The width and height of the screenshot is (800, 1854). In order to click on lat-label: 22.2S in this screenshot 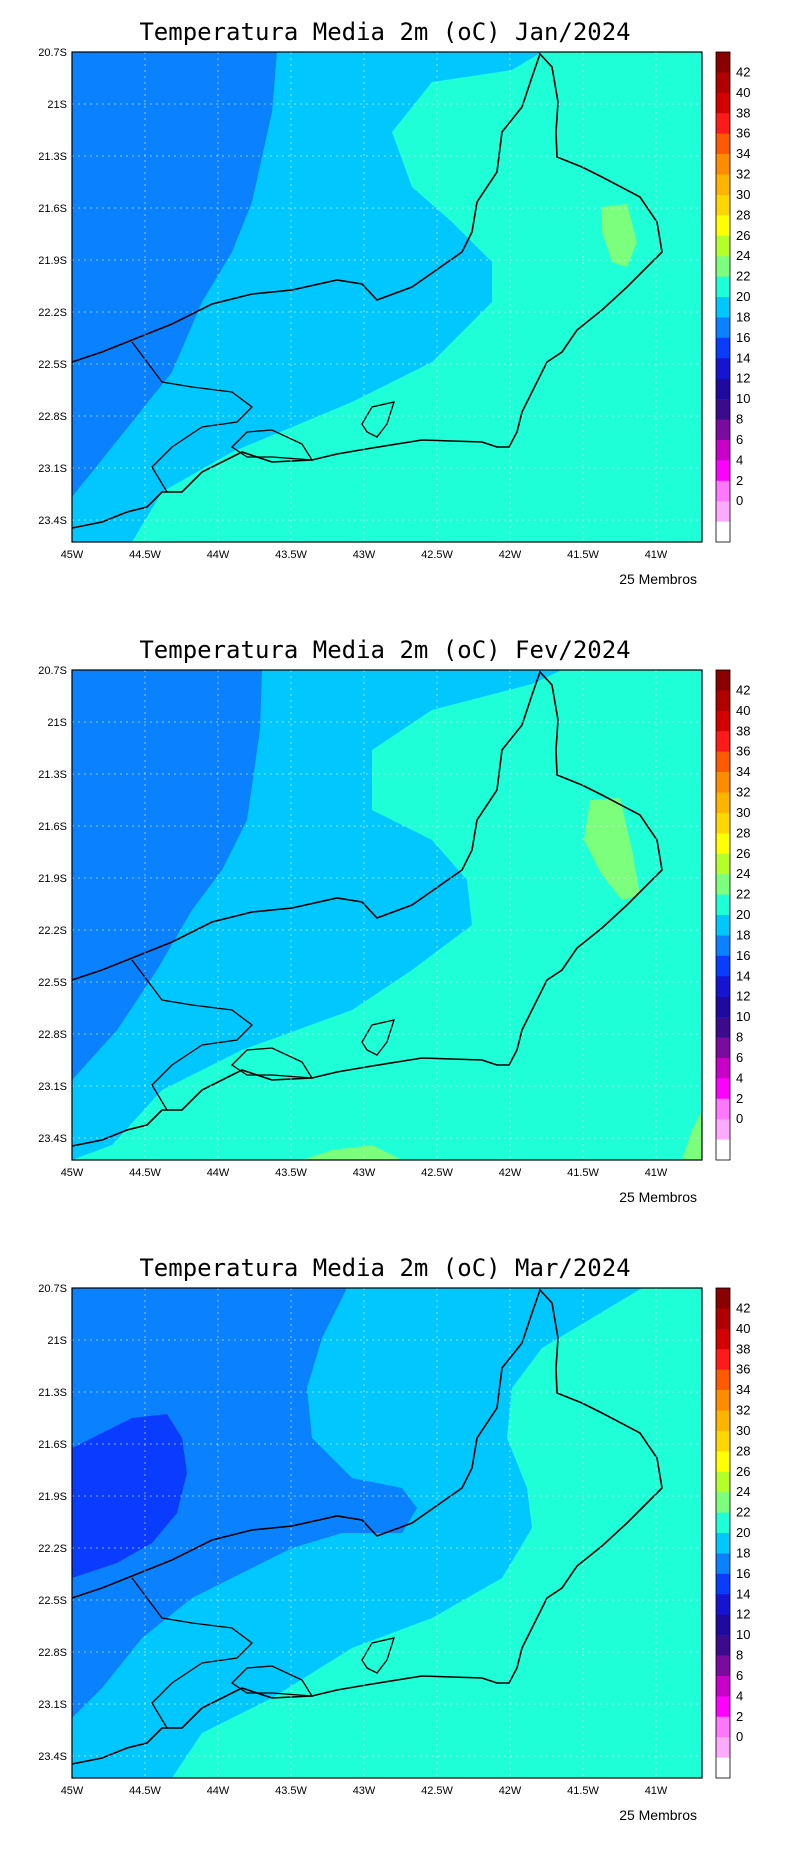, I will do `click(52, 1549)`.